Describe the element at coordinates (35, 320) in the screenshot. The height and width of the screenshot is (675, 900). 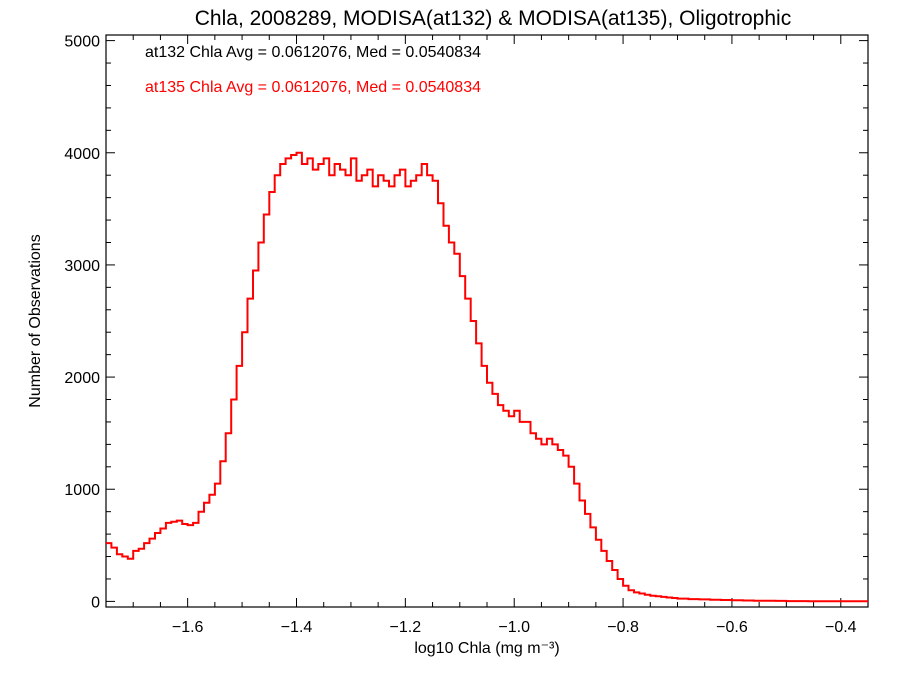
I see `y-axis-label: Number of Observations` at that location.